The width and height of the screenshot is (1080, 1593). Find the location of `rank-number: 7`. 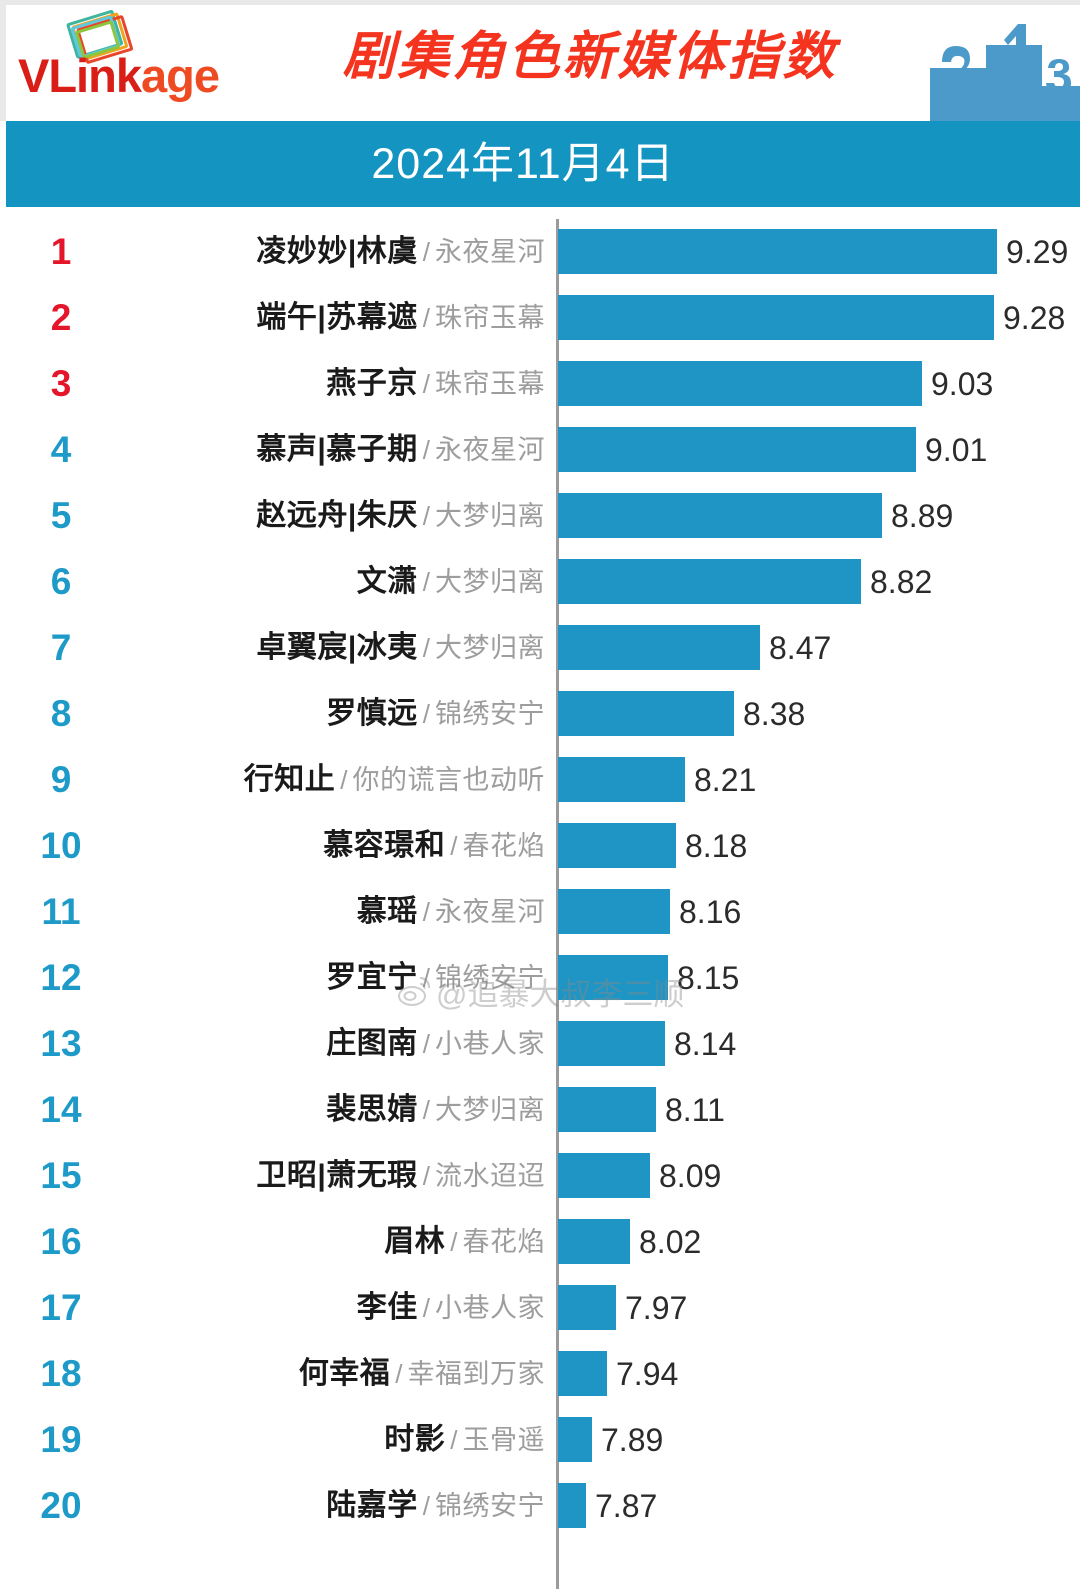

rank-number: 7 is located at coordinates (61, 647).